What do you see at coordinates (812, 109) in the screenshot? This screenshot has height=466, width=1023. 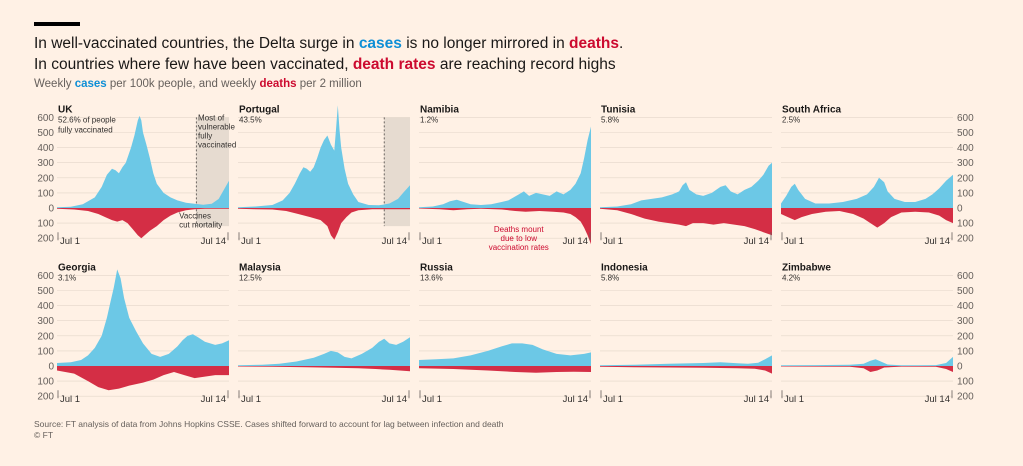 I see `panel-country-label: South Africa` at bounding box center [812, 109].